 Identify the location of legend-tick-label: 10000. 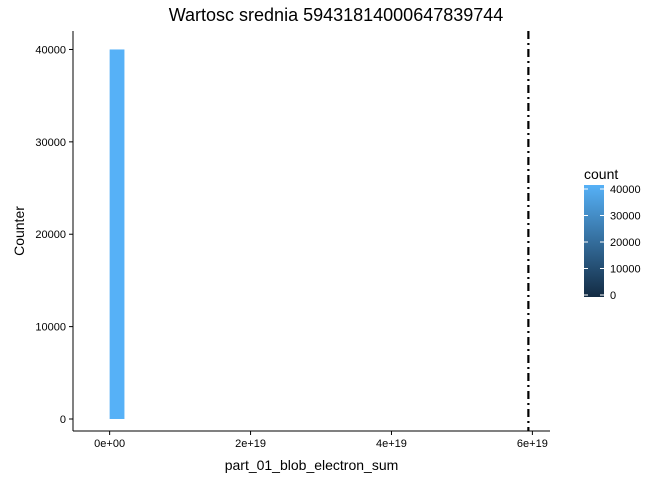
(625, 270).